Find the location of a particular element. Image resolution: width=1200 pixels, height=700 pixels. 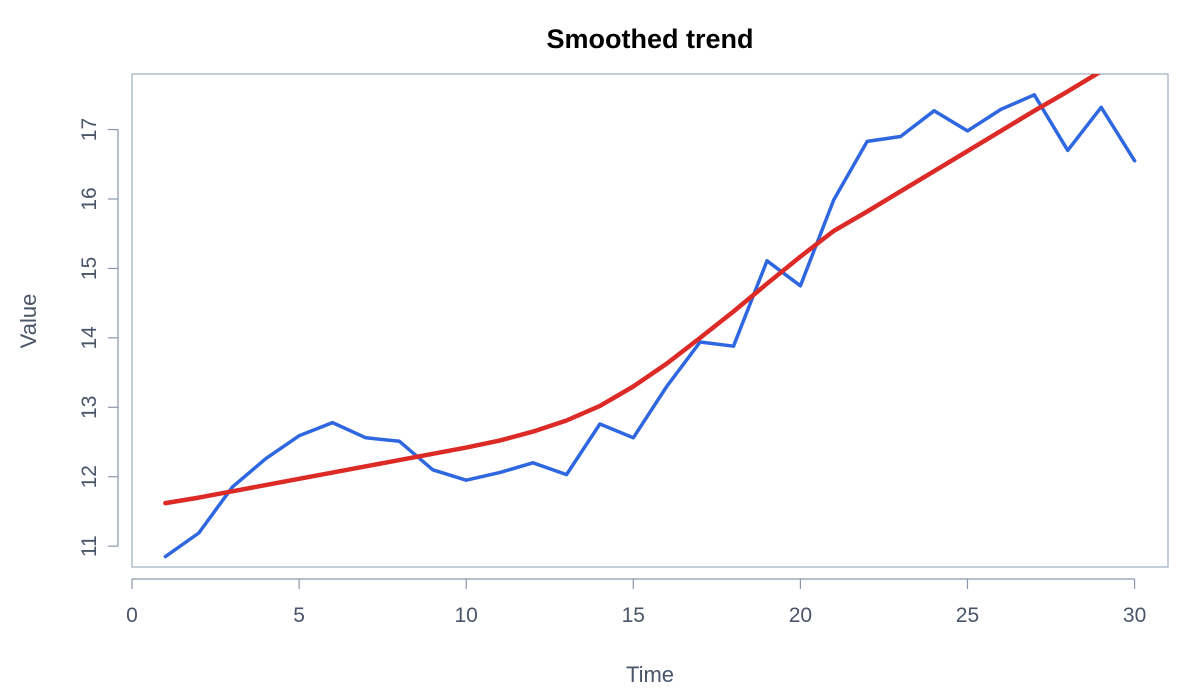

y-tick-label: 17 is located at coordinates (89, 129).